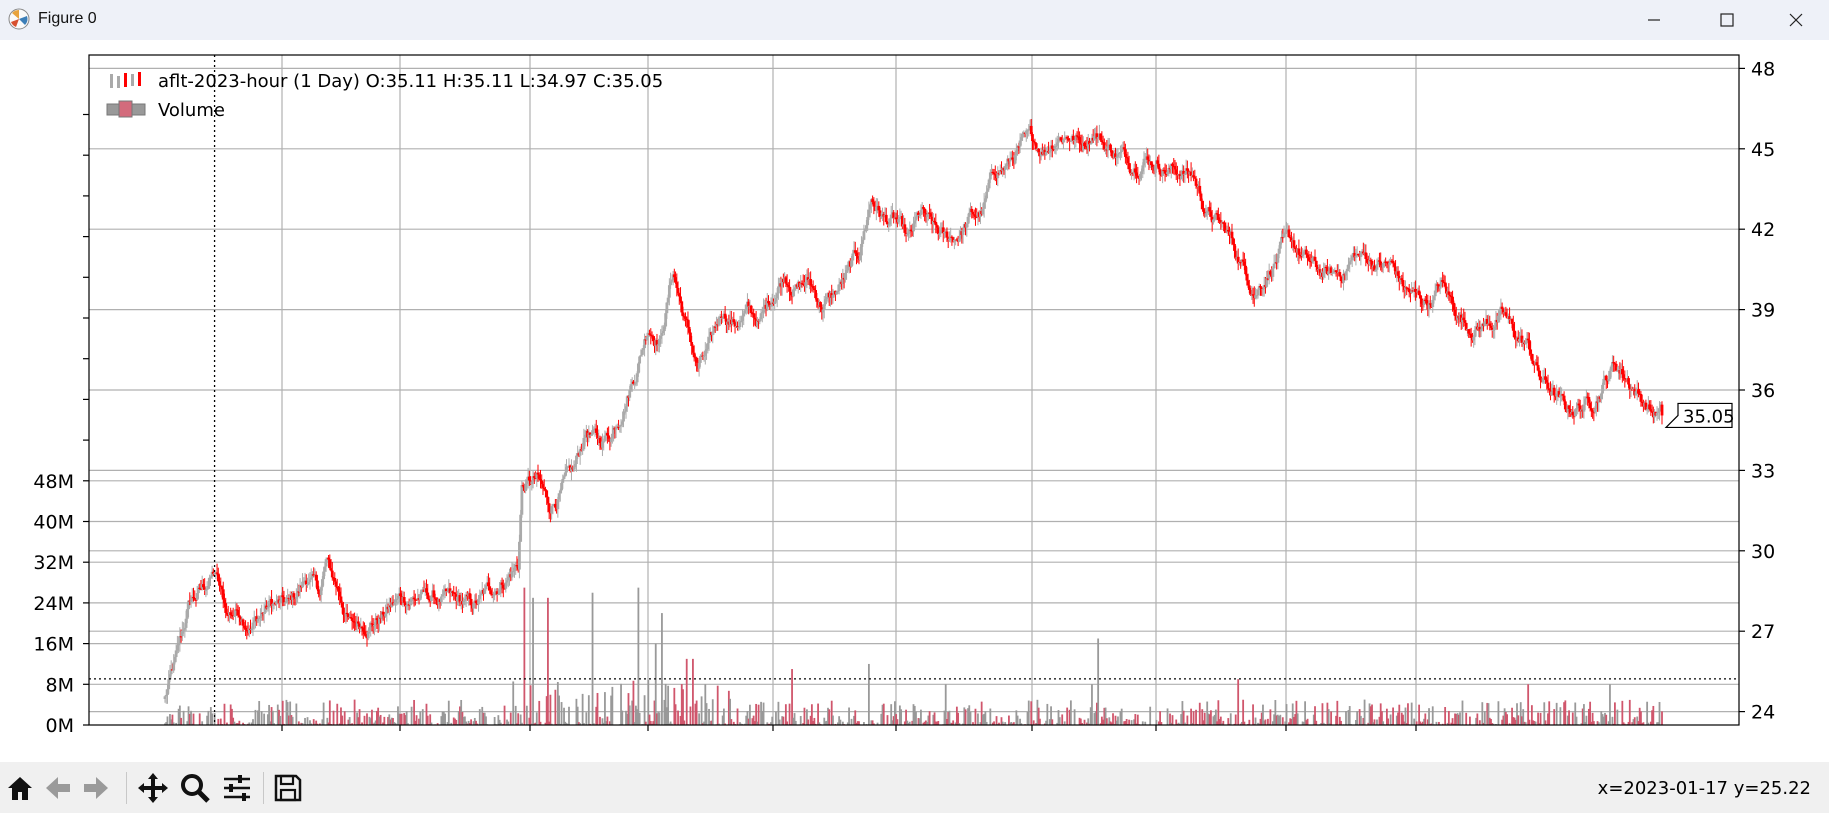 The height and width of the screenshot is (813, 1829). I want to click on close-button, so click(1796, 20).